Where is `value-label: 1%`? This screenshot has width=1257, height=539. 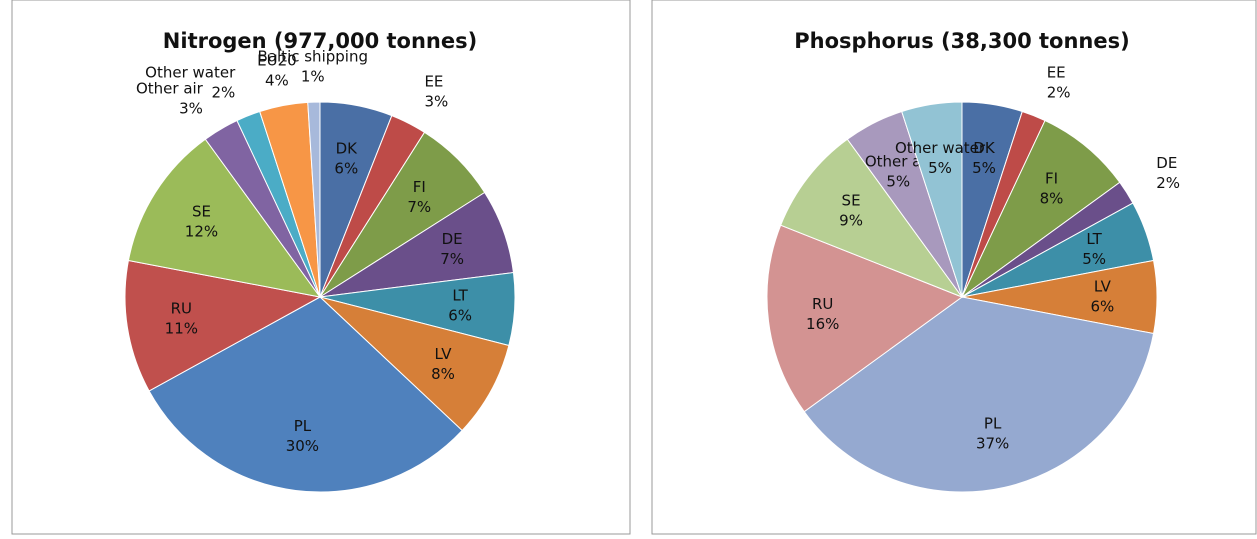 value-label: 1% is located at coordinates (313, 77).